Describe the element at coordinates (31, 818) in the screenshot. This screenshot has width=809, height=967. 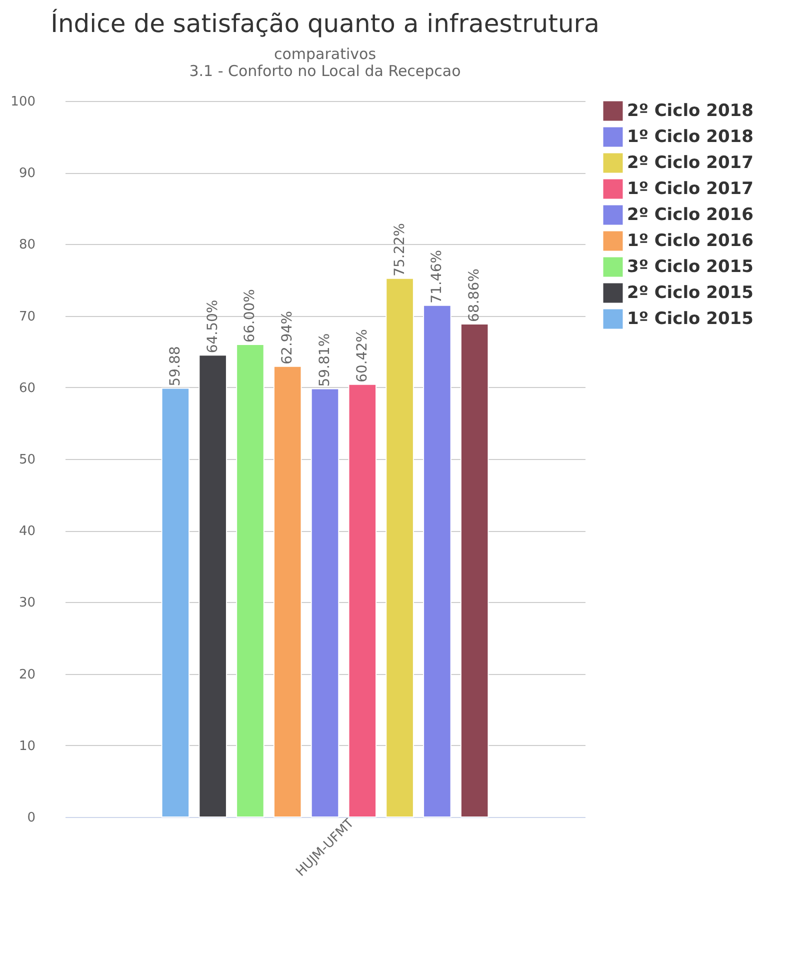
I see `y-tick-label: 0` at that location.